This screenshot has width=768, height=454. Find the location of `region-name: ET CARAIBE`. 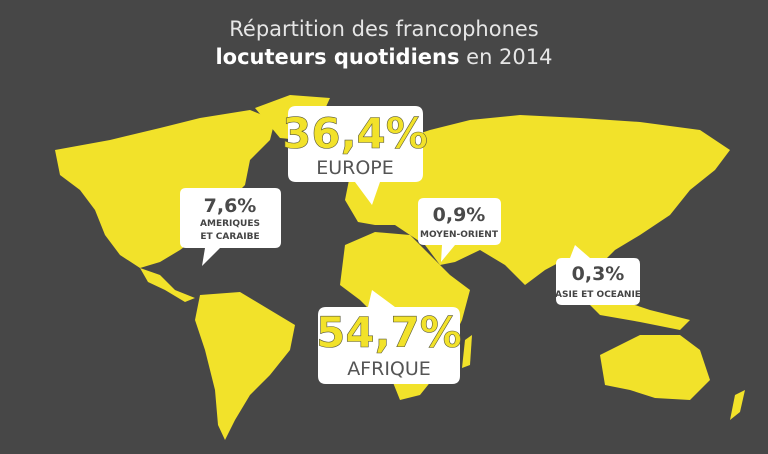

region-name: ET CARAIBE is located at coordinates (229, 237).